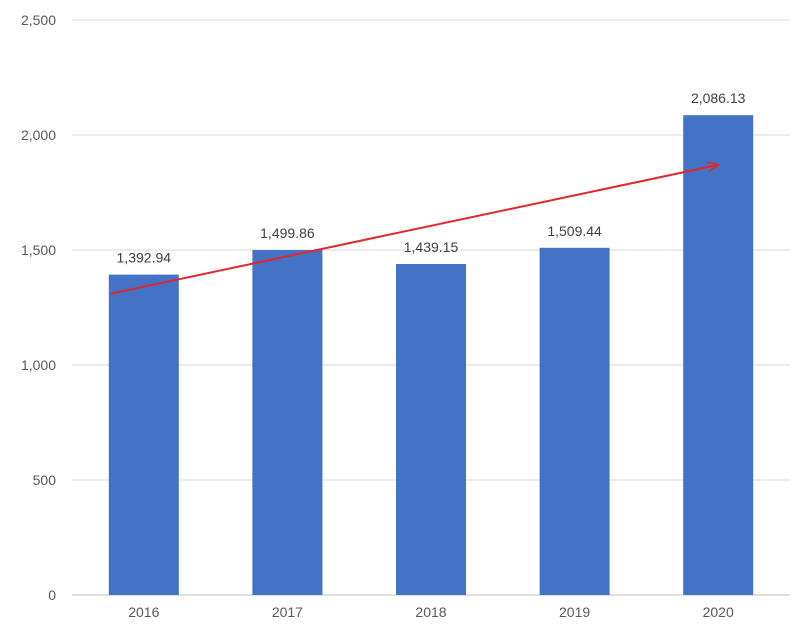 The image size is (800, 636). Describe the element at coordinates (38, 365) in the screenshot. I see `y-tick-label: 1,000` at that location.